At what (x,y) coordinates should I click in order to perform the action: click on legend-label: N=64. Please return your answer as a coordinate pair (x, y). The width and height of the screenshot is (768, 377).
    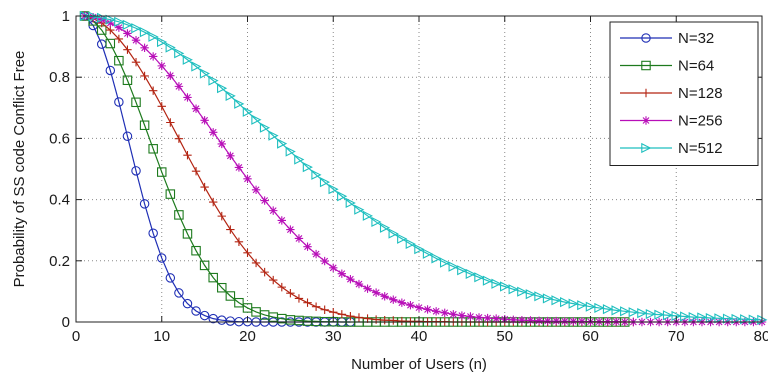
    Looking at the image, I should click on (696, 66).